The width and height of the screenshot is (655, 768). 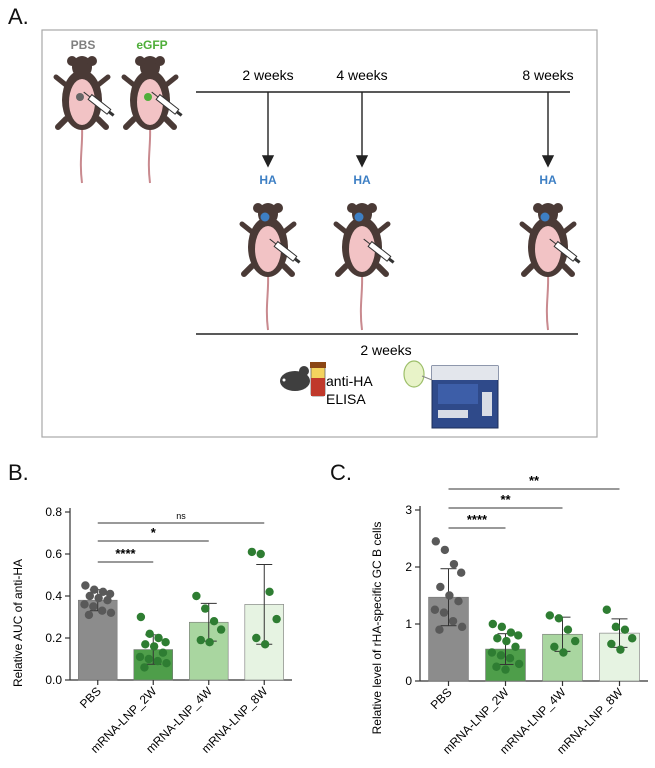 What do you see at coordinates (53, 512) in the screenshot?
I see `y-tick-label: 0.8` at bounding box center [53, 512].